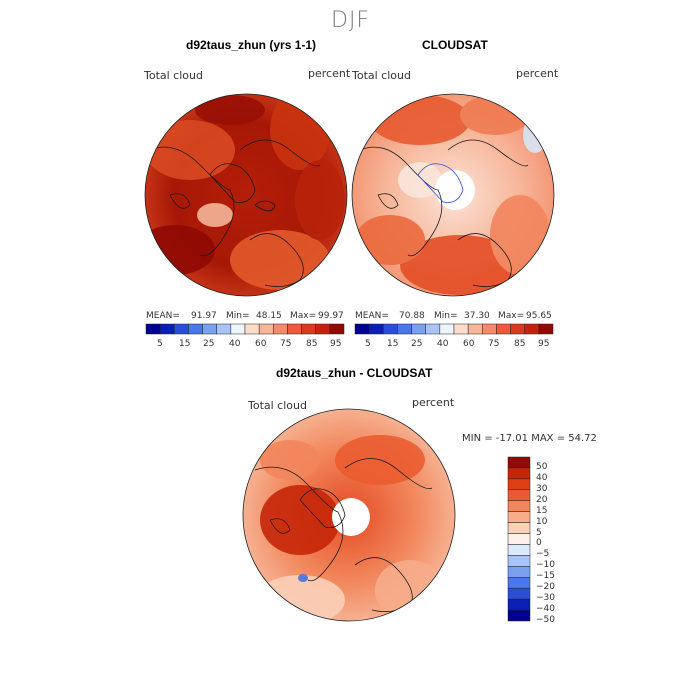  What do you see at coordinates (246, 195) in the screenshot?
I see `map-panel1` at bounding box center [246, 195].